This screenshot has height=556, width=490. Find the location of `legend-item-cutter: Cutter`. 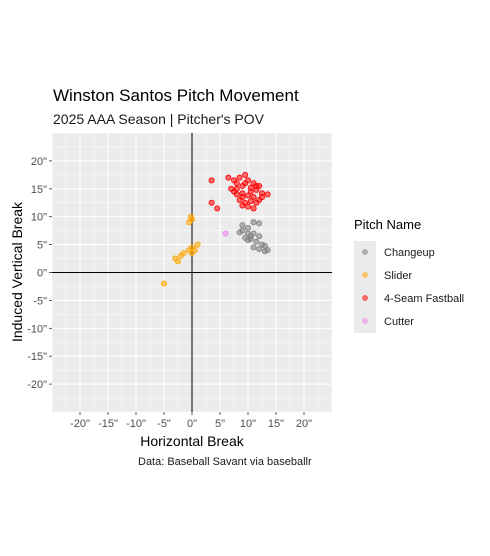

legend-item-cutter: Cutter is located at coordinates (409, 321).